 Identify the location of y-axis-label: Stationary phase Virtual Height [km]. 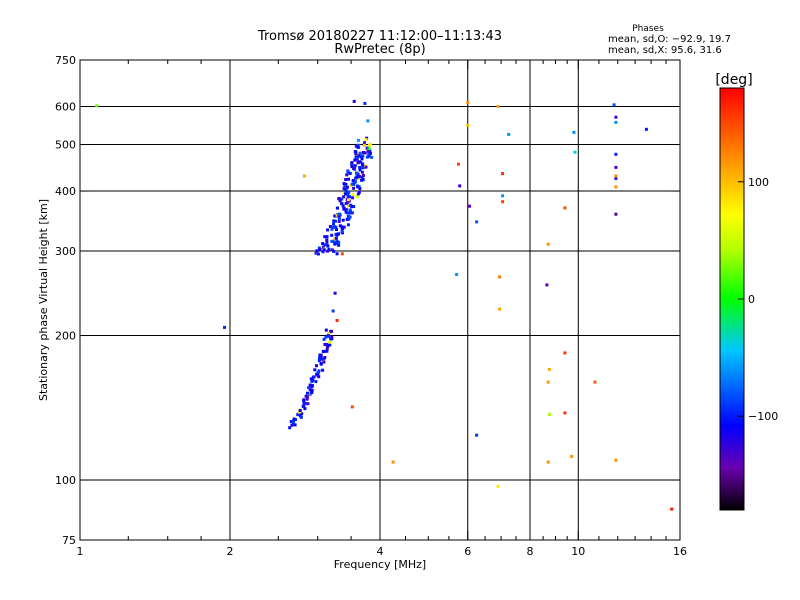
(43, 300).